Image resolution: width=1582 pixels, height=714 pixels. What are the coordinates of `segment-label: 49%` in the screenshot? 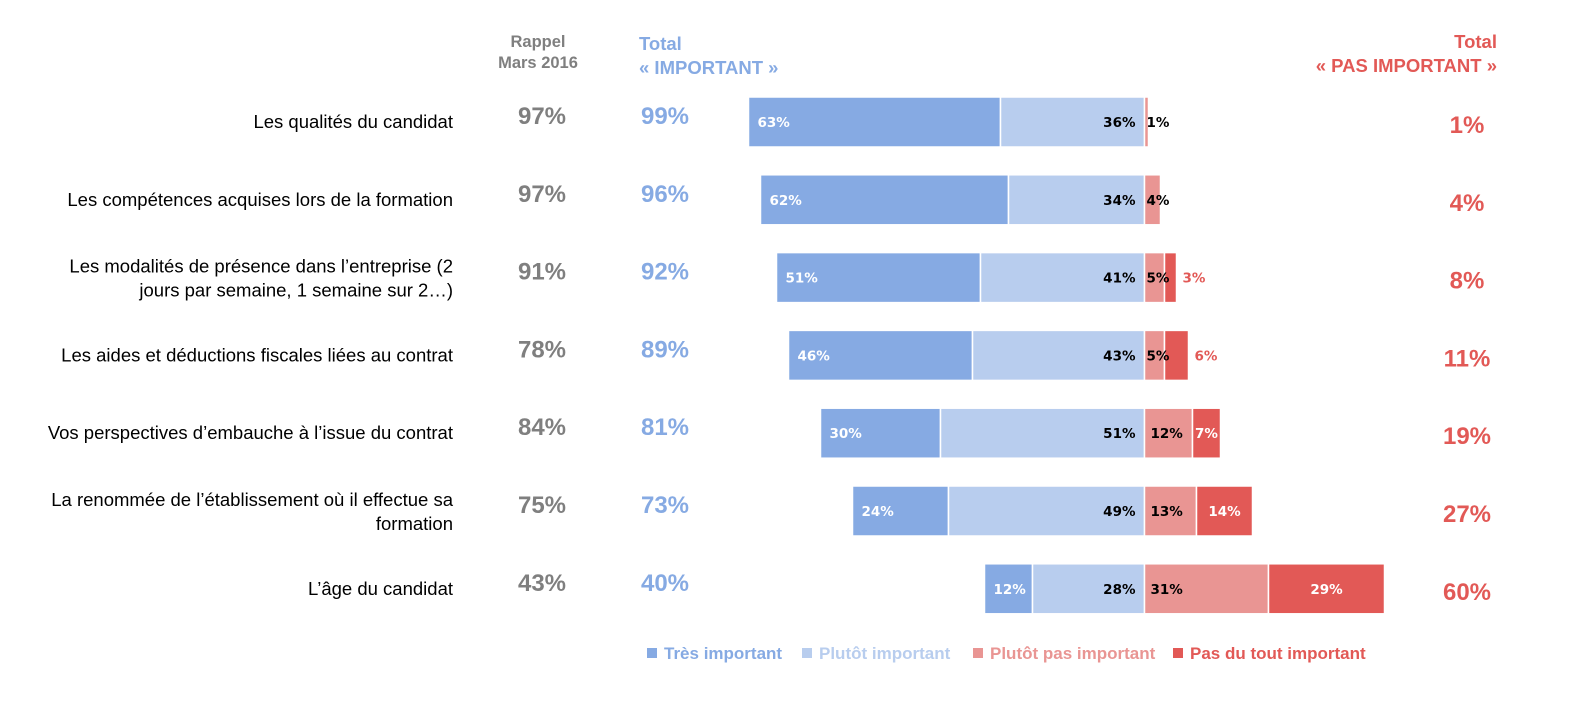 It's located at (1119, 512).